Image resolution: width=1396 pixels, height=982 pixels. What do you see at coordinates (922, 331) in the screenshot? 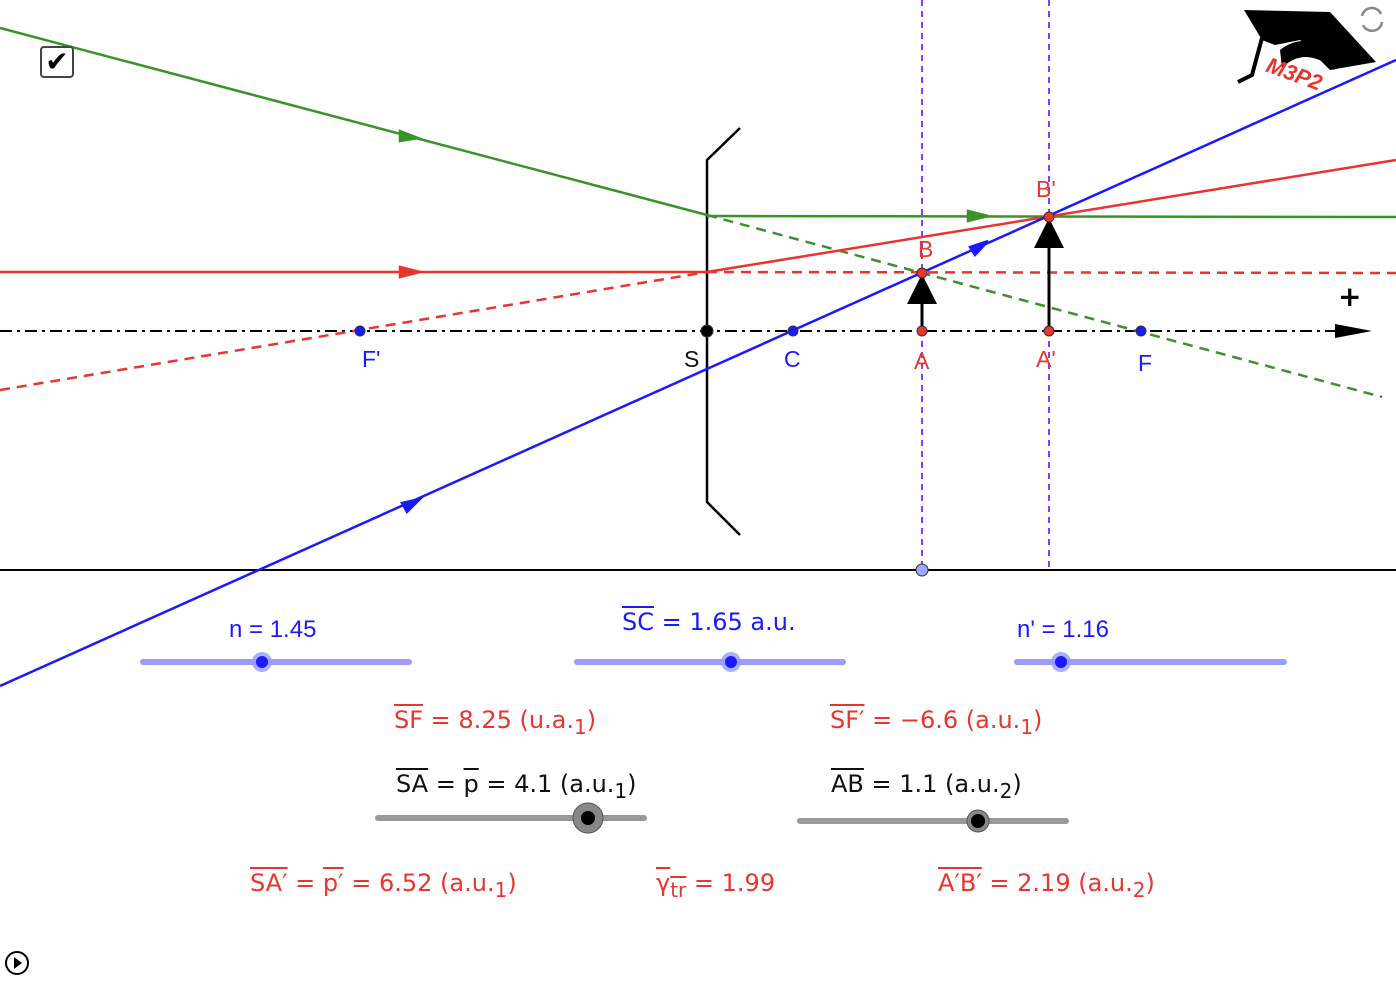
I see `point-A` at bounding box center [922, 331].